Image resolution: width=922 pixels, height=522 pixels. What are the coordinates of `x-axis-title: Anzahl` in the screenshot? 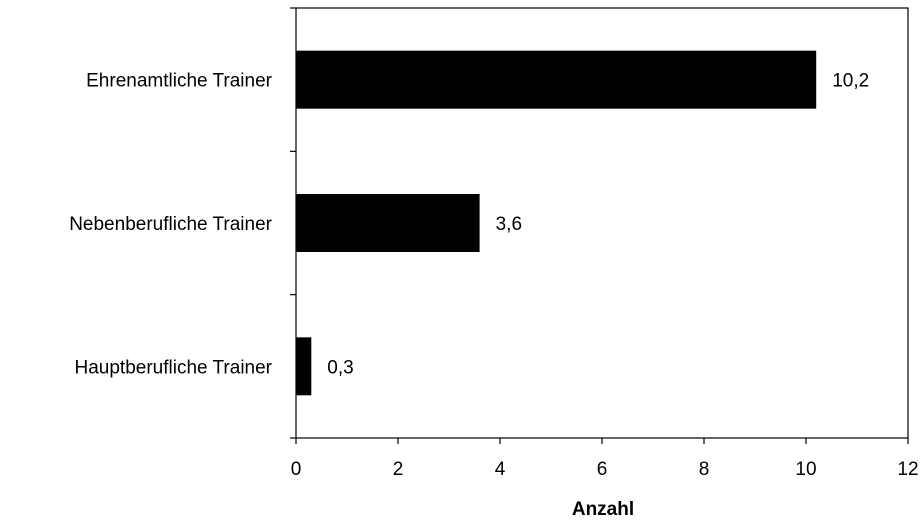 It's located at (603, 509).